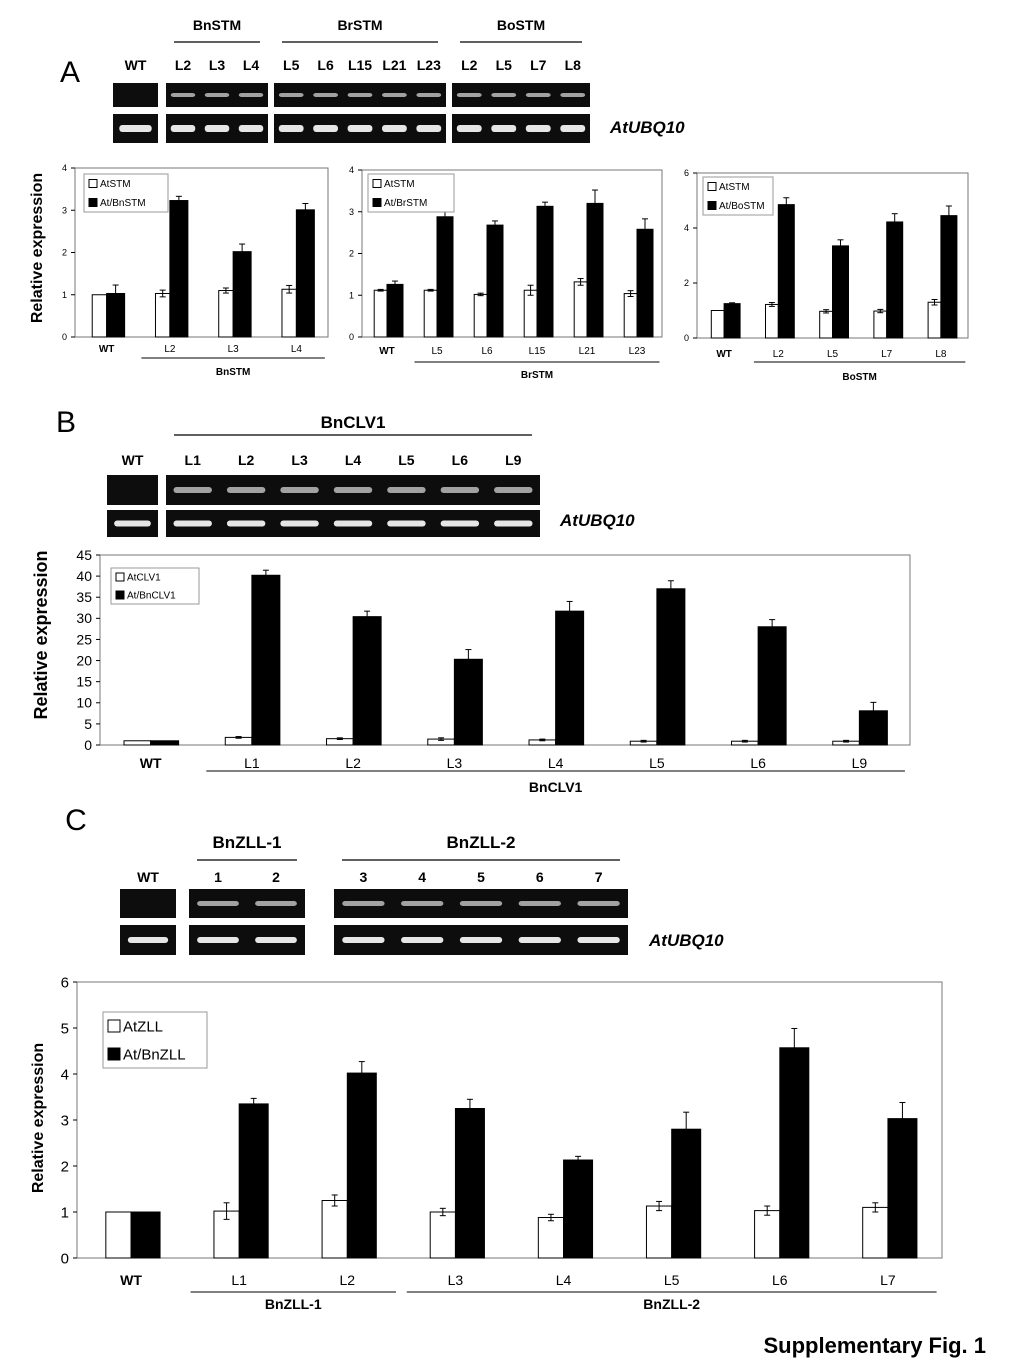  What do you see at coordinates (481, 877) in the screenshot?
I see `lane-label: 5` at bounding box center [481, 877].